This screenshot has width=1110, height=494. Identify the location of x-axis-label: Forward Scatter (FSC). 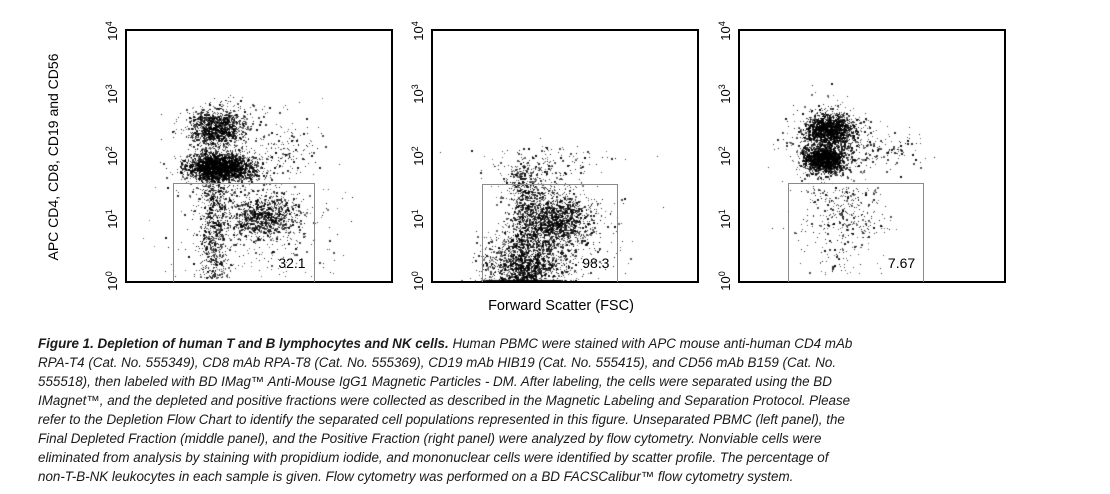
(561, 306).